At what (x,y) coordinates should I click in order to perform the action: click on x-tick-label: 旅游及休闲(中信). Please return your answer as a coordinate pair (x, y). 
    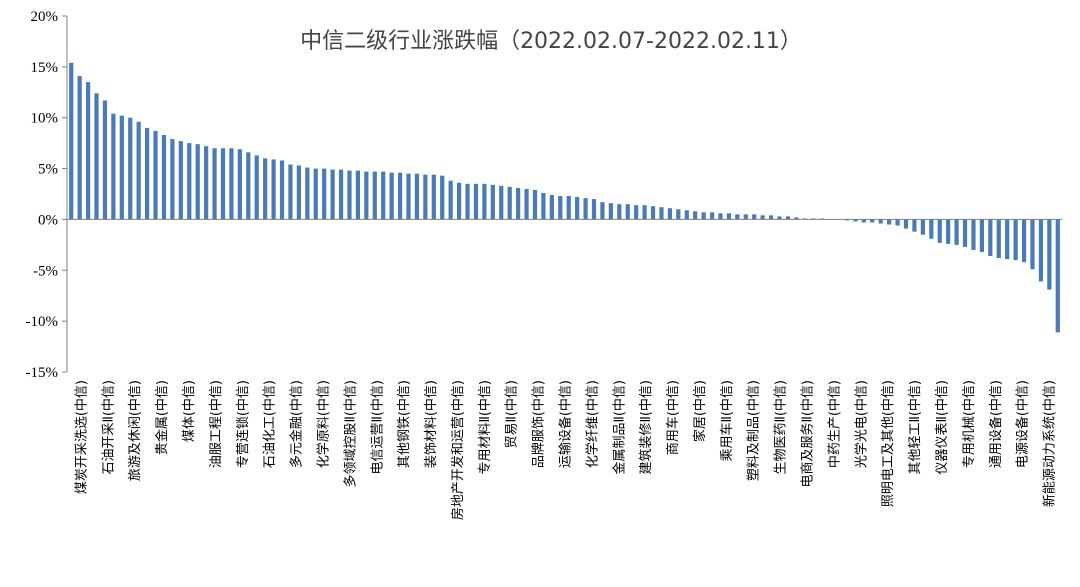
    Looking at the image, I should click on (135, 430).